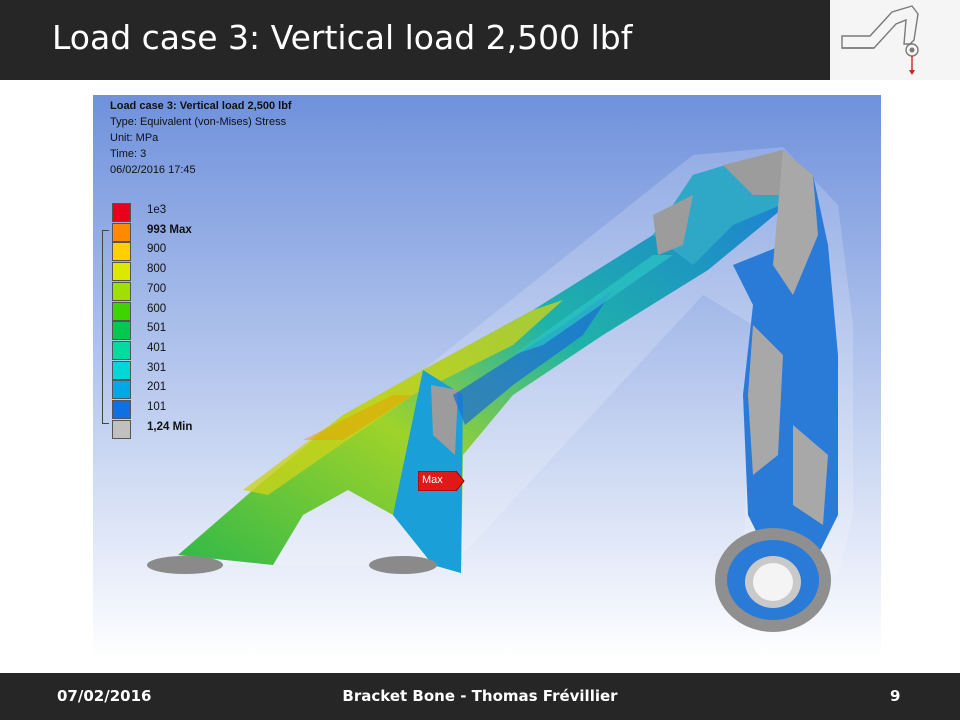  I want to click on legend-bracket, so click(105, 327).